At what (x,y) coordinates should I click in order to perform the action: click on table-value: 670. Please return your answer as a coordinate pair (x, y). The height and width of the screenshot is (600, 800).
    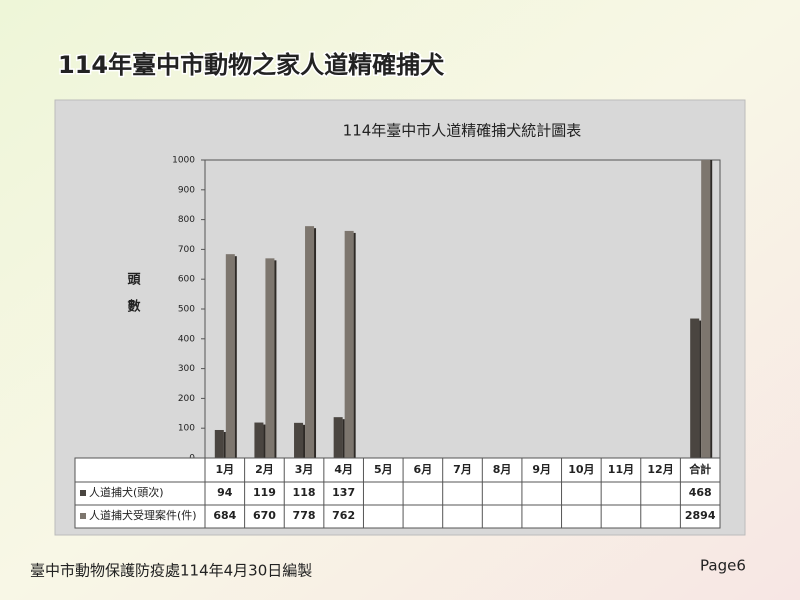
    Looking at the image, I should click on (264, 515).